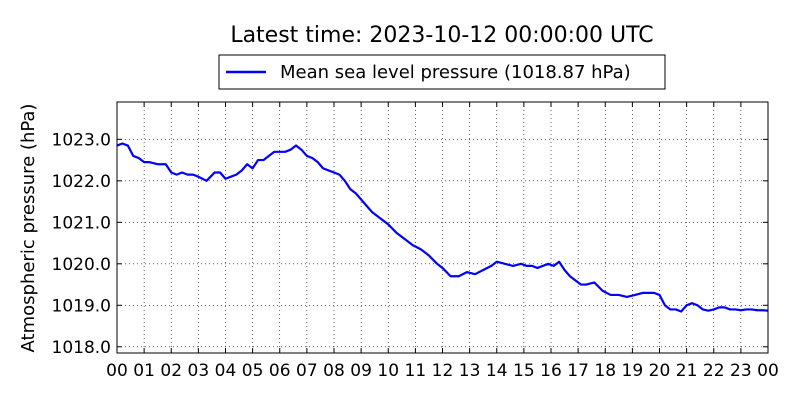 Image resolution: width=800 pixels, height=400 pixels. Describe the element at coordinates (551, 371) in the screenshot. I see `x-tick-label: 16` at that location.